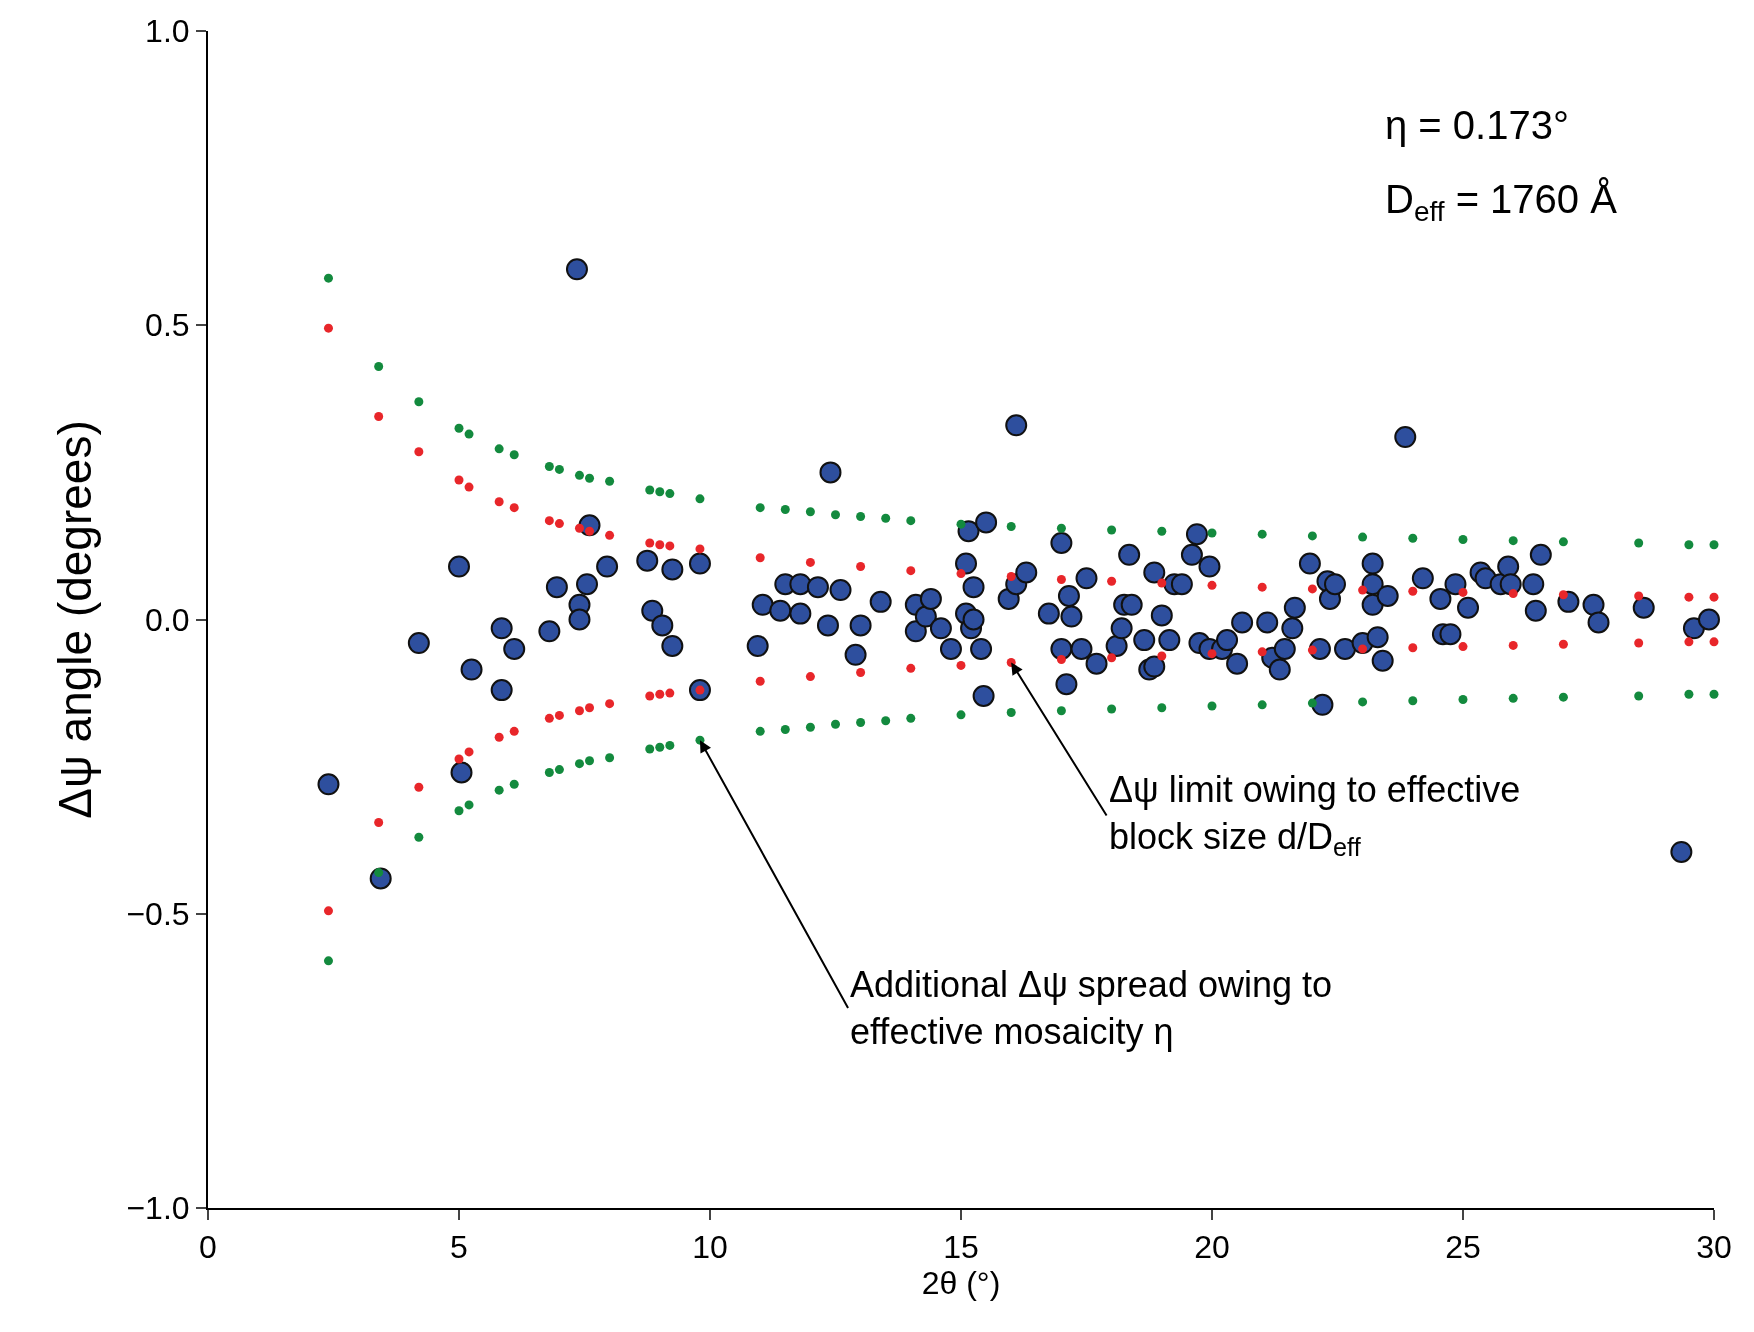 This screenshot has width=1754, height=1332. What do you see at coordinates (158, 1208) in the screenshot?
I see `y-tick-label: −1.0` at bounding box center [158, 1208].